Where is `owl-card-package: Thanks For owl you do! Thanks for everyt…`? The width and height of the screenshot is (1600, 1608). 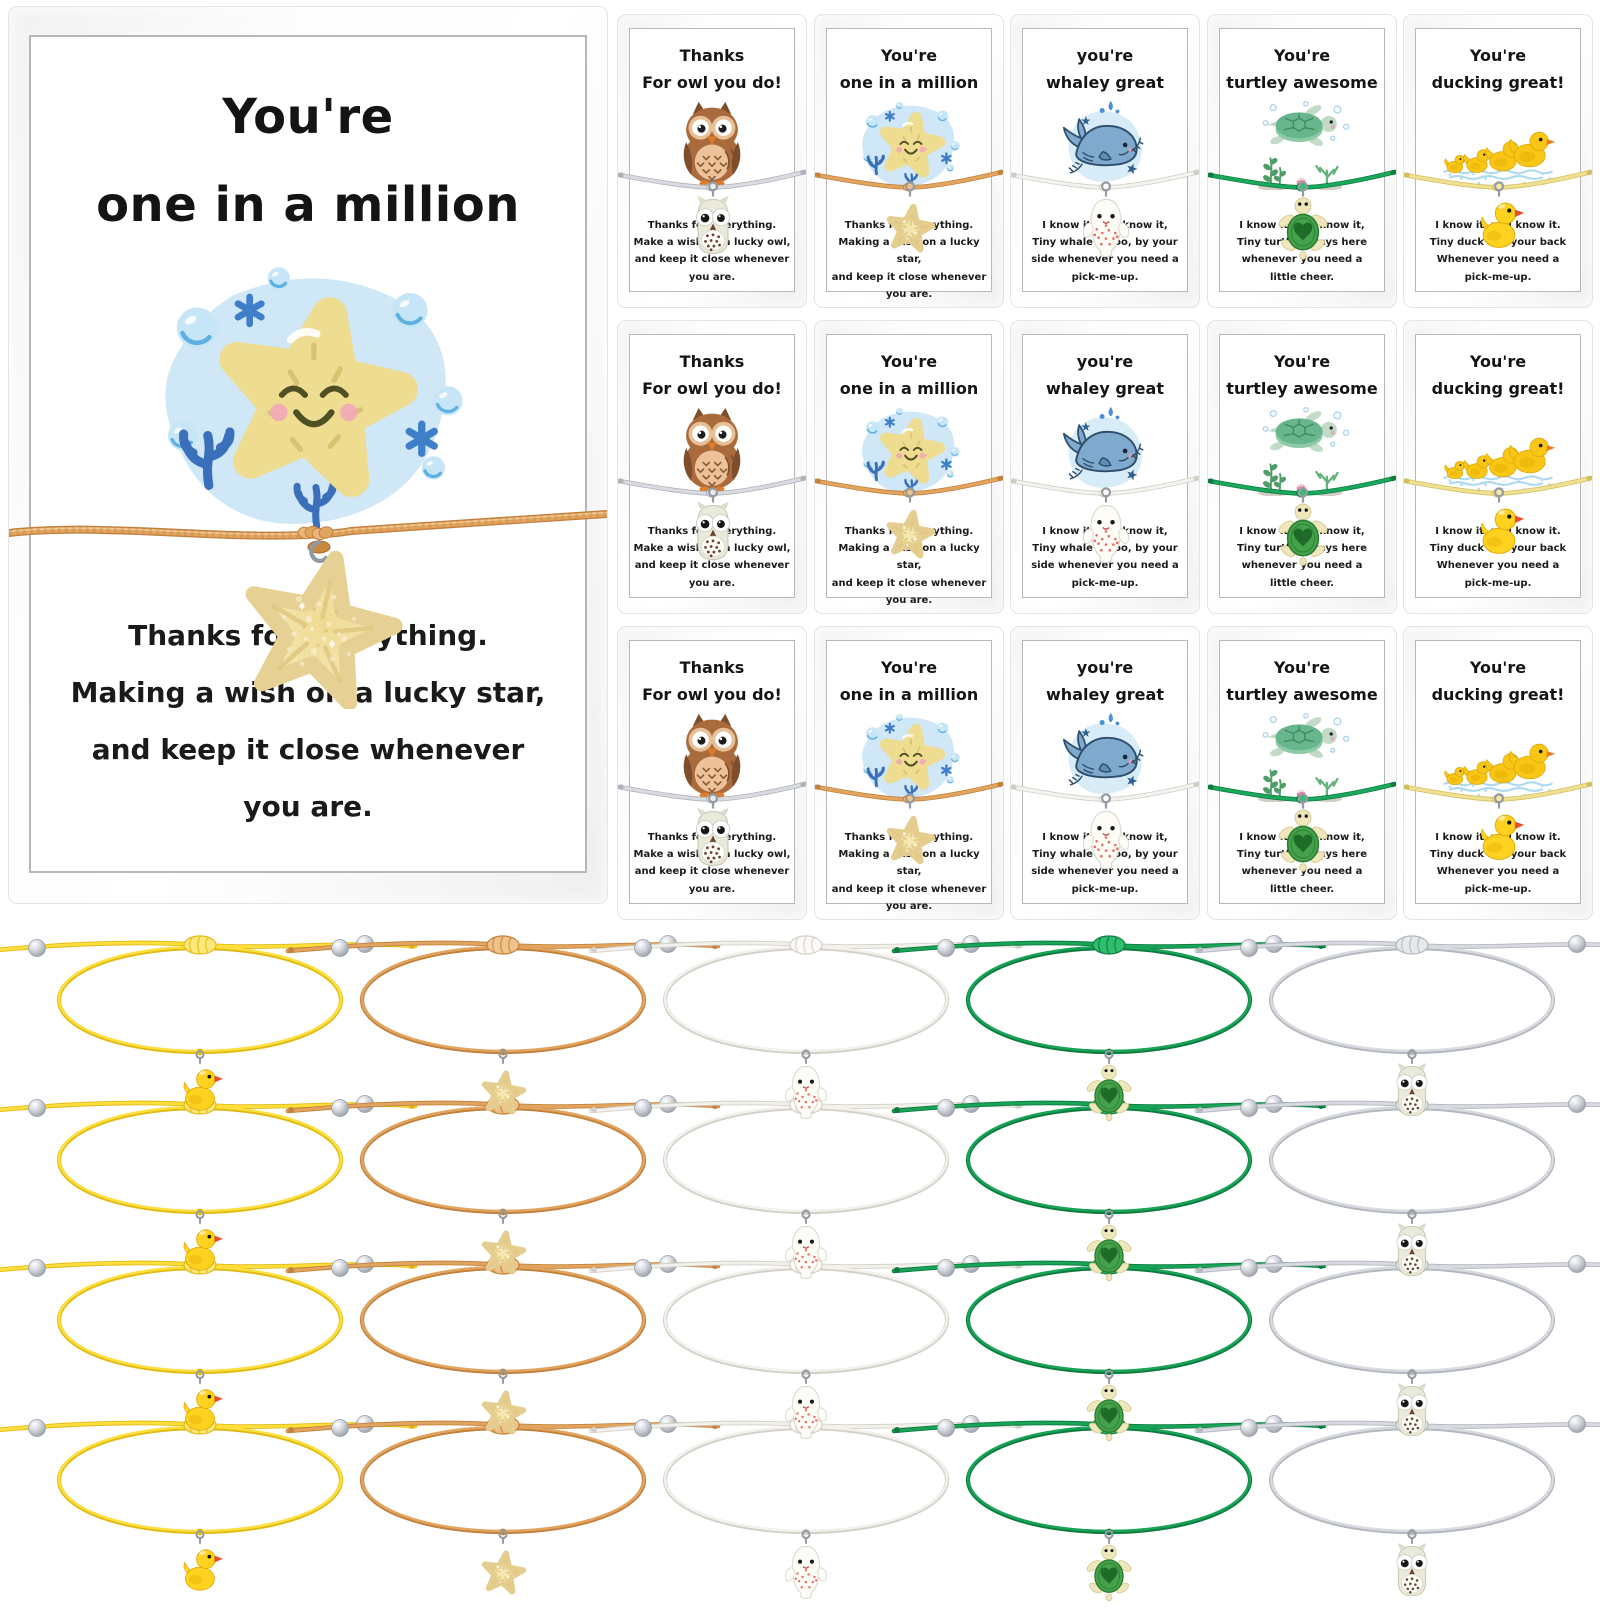 owl-card-package: Thanks For owl you do! Thanks for everyt… is located at coordinates (712, 773).